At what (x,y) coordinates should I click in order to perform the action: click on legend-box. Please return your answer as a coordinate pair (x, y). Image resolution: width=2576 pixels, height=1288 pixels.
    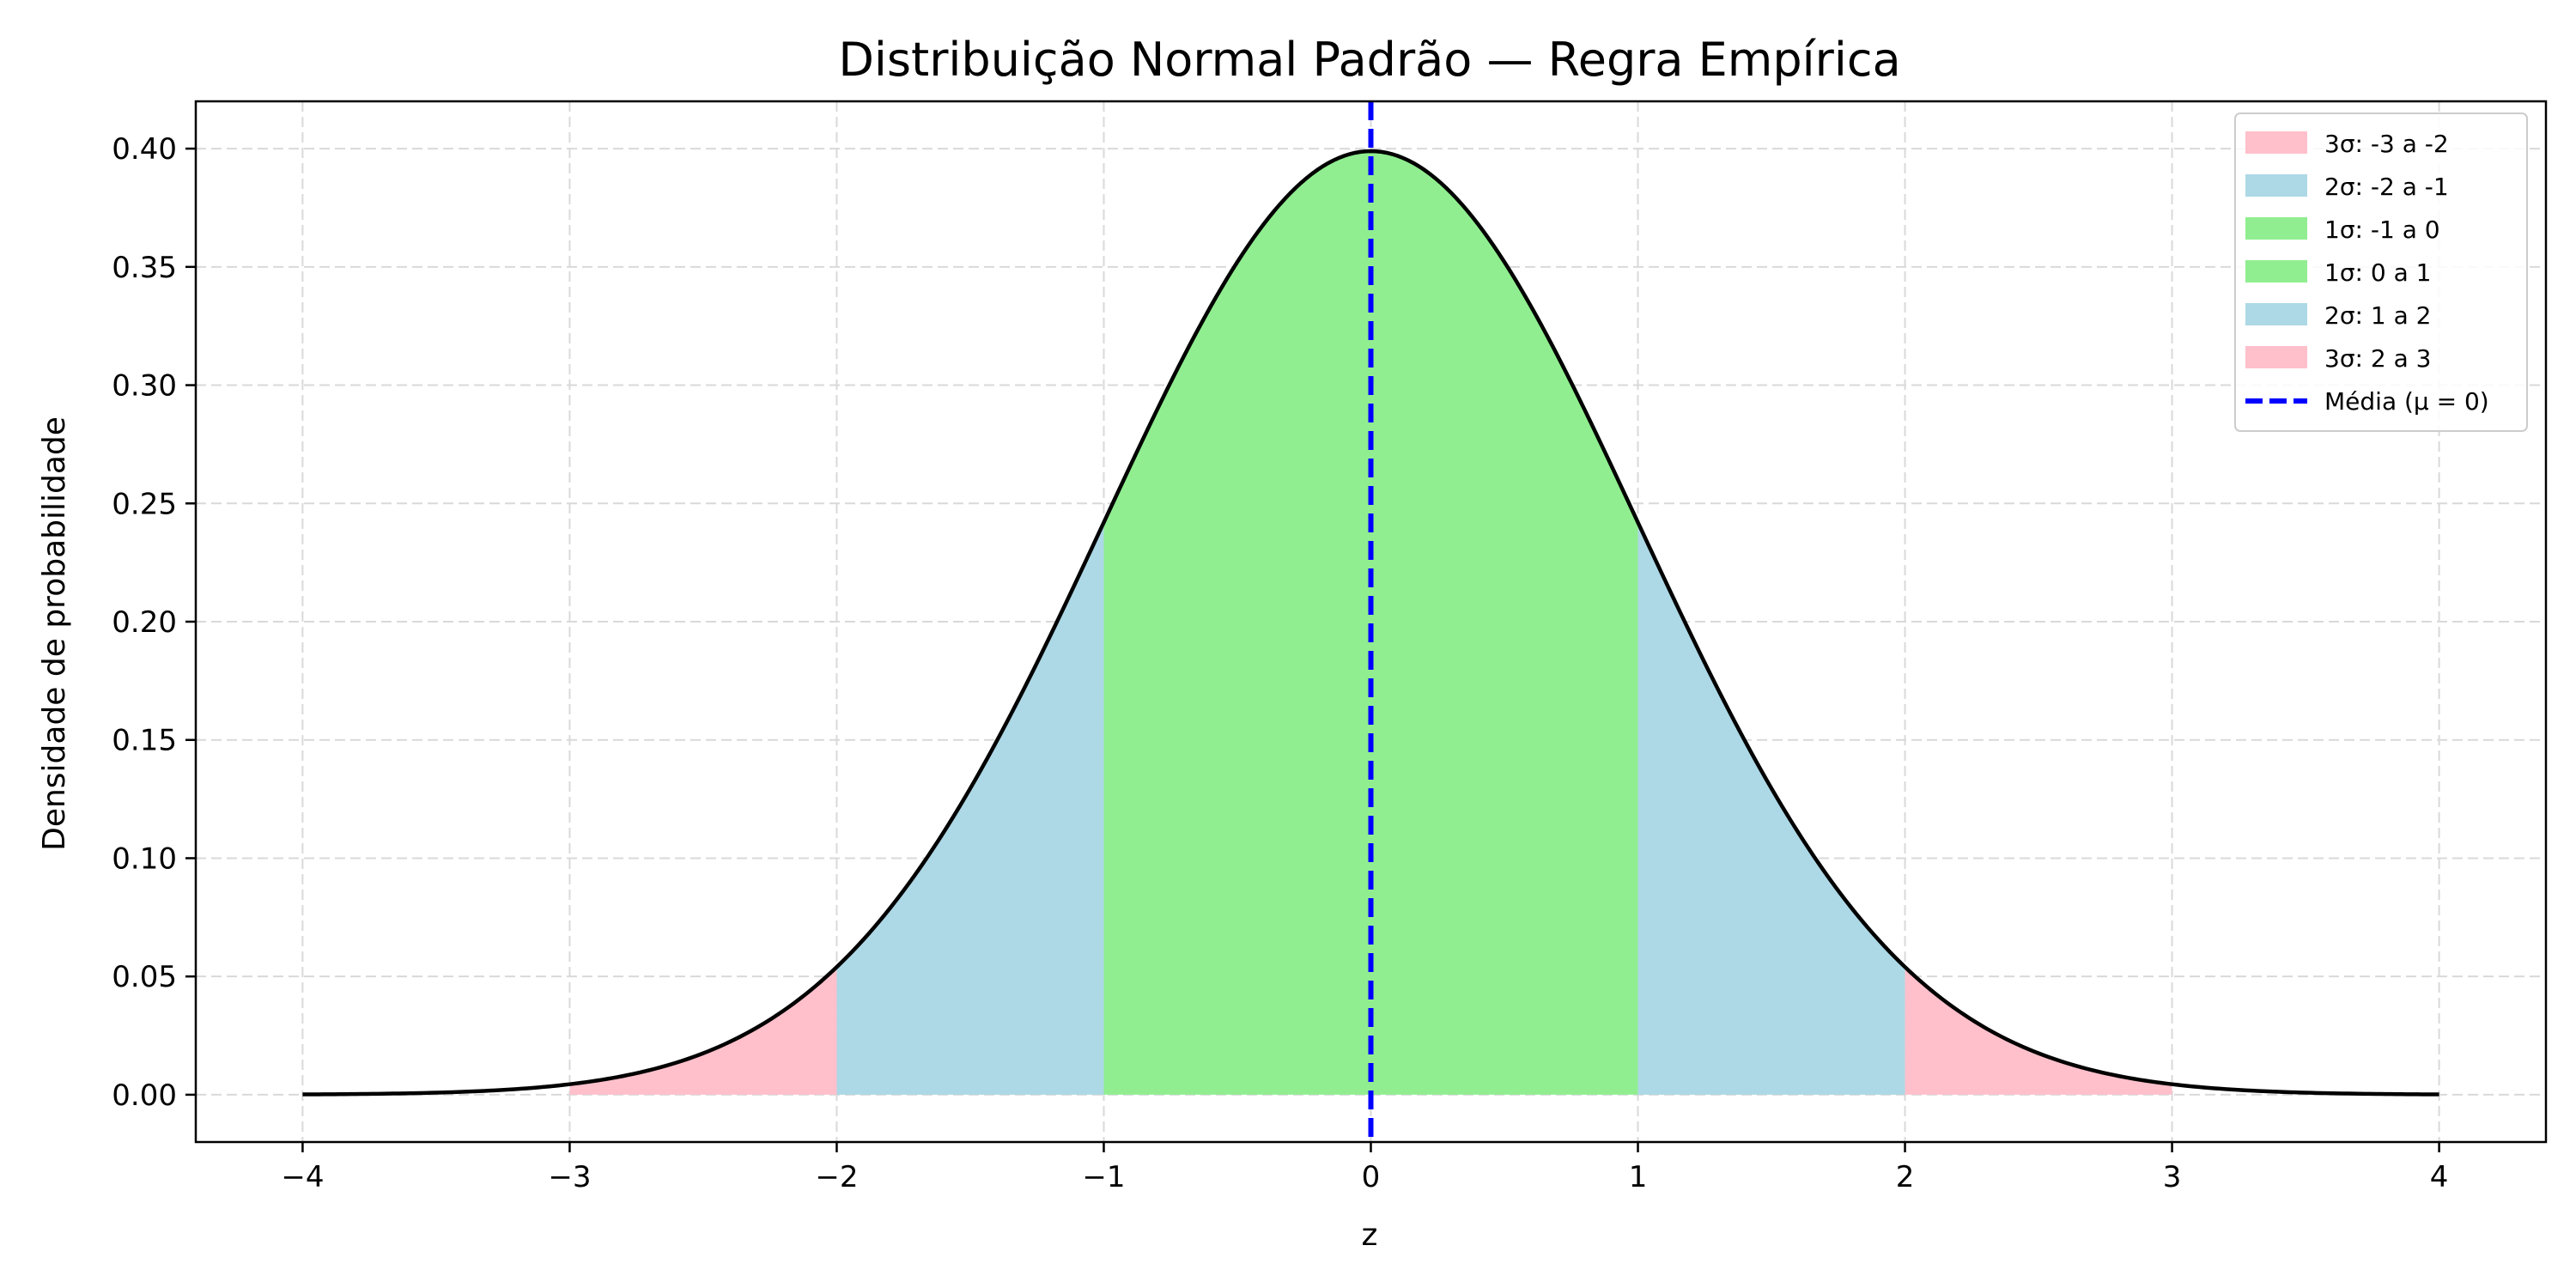
    Looking at the image, I should click on (2381, 272).